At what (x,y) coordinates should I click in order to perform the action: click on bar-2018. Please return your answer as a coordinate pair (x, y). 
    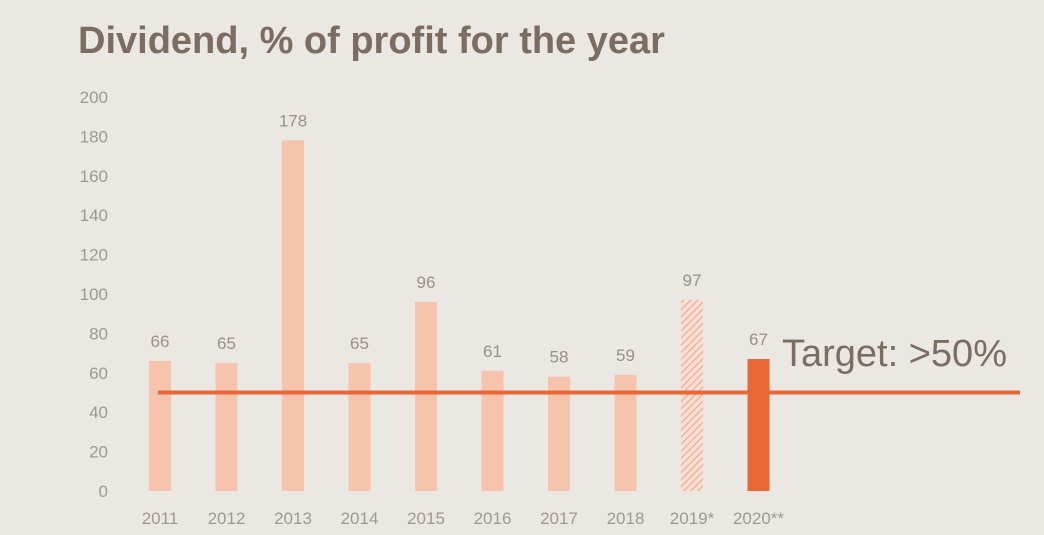
    Looking at the image, I should click on (625, 432).